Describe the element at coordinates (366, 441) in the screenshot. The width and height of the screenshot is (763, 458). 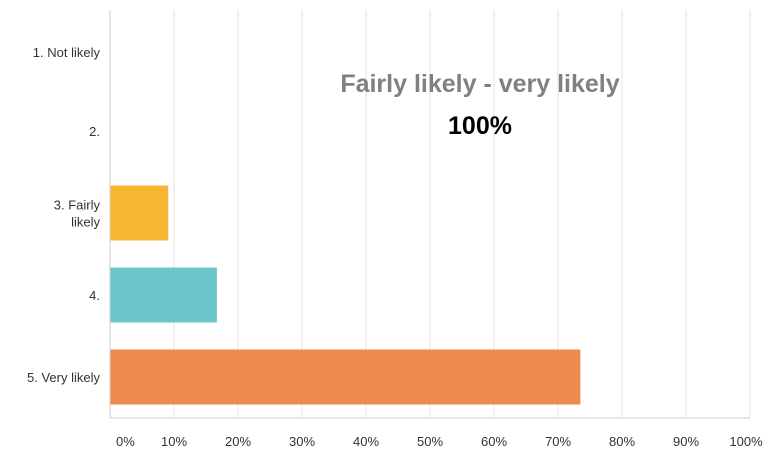
I see `x-tick-label-40: 40%` at that location.